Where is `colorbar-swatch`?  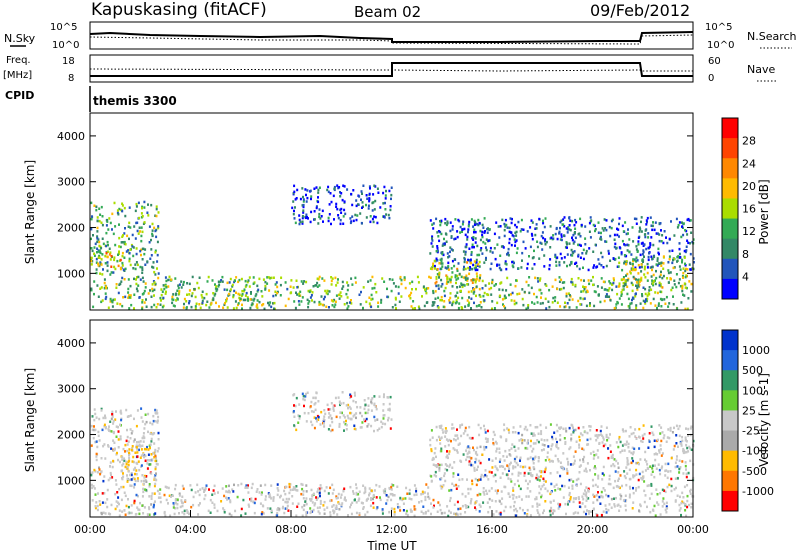 colorbar-swatch is located at coordinates (730, 501).